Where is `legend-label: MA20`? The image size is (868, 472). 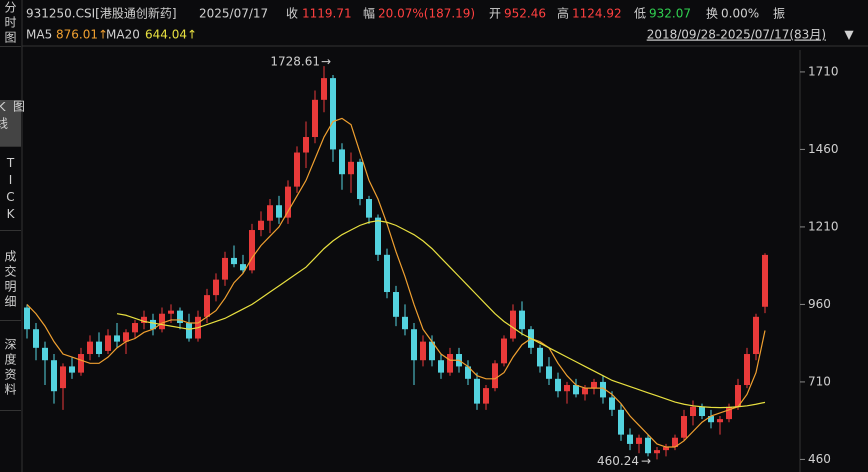
legend-label: MA20 is located at coordinates (123, 35).